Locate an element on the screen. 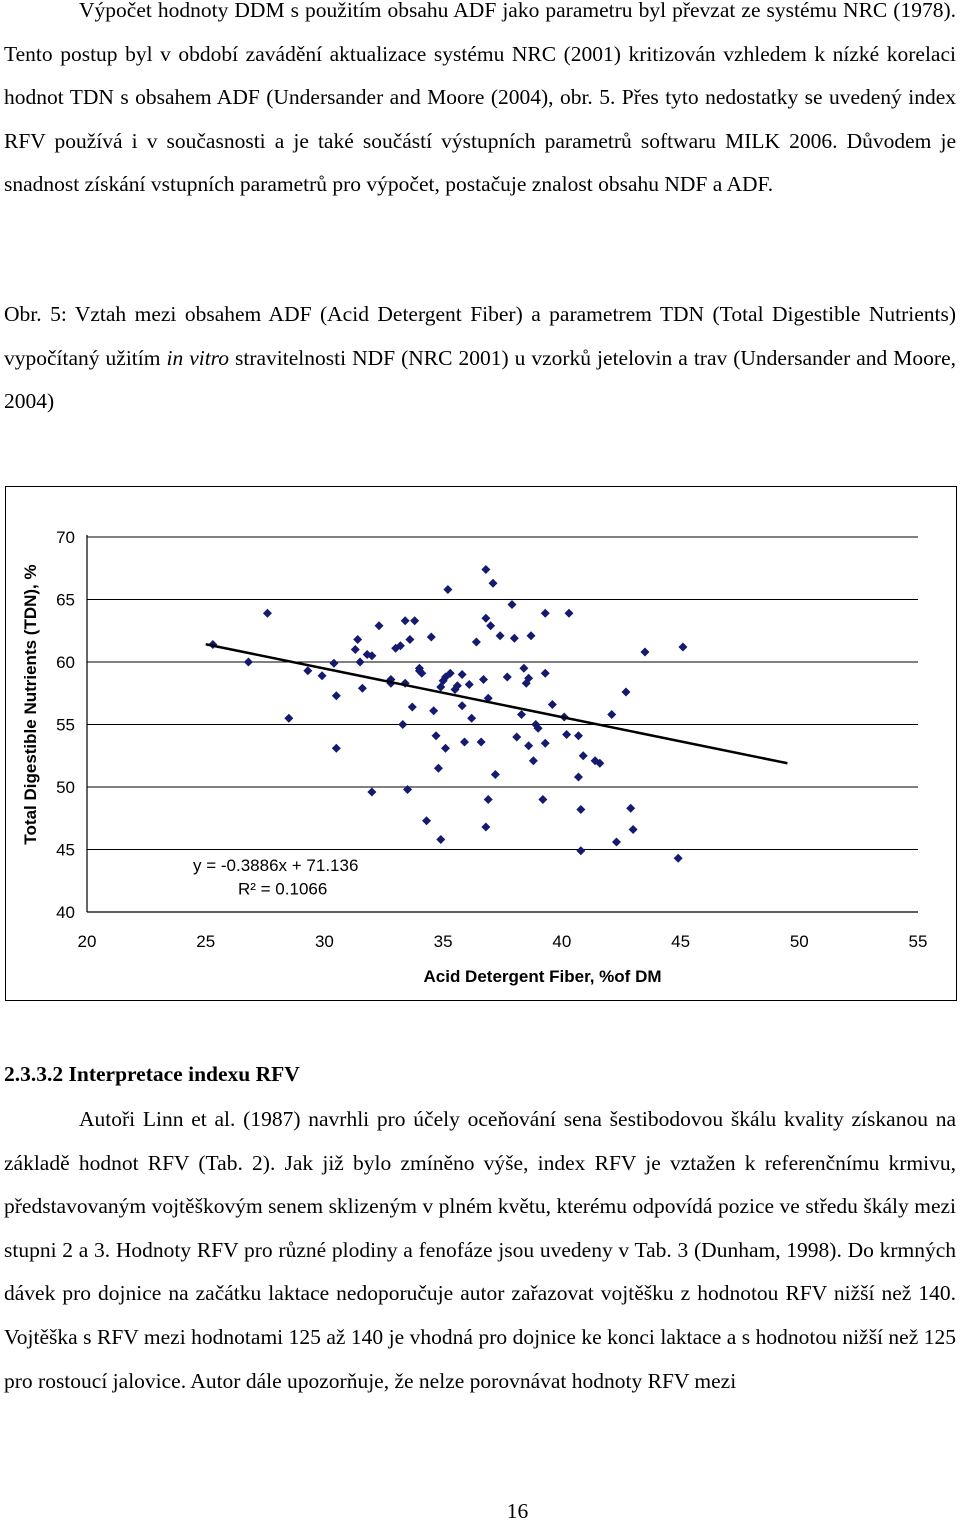  x-tick-label: 25 is located at coordinates (205, 941).